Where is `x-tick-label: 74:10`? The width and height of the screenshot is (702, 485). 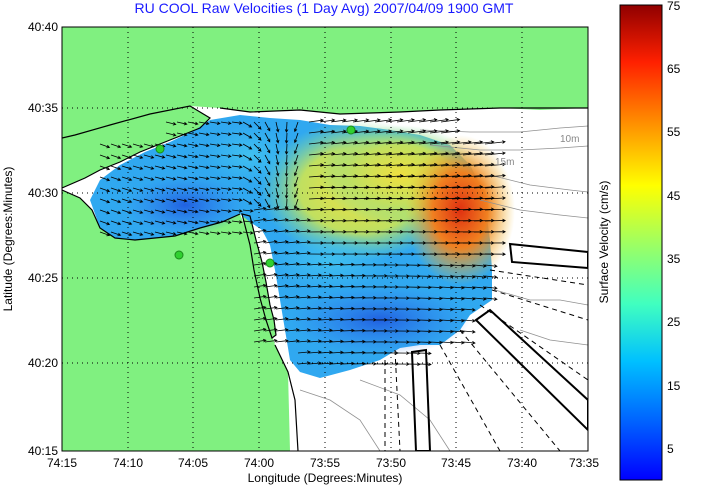
x-tick-label: 74:10 is located at coordinates (128, 463).